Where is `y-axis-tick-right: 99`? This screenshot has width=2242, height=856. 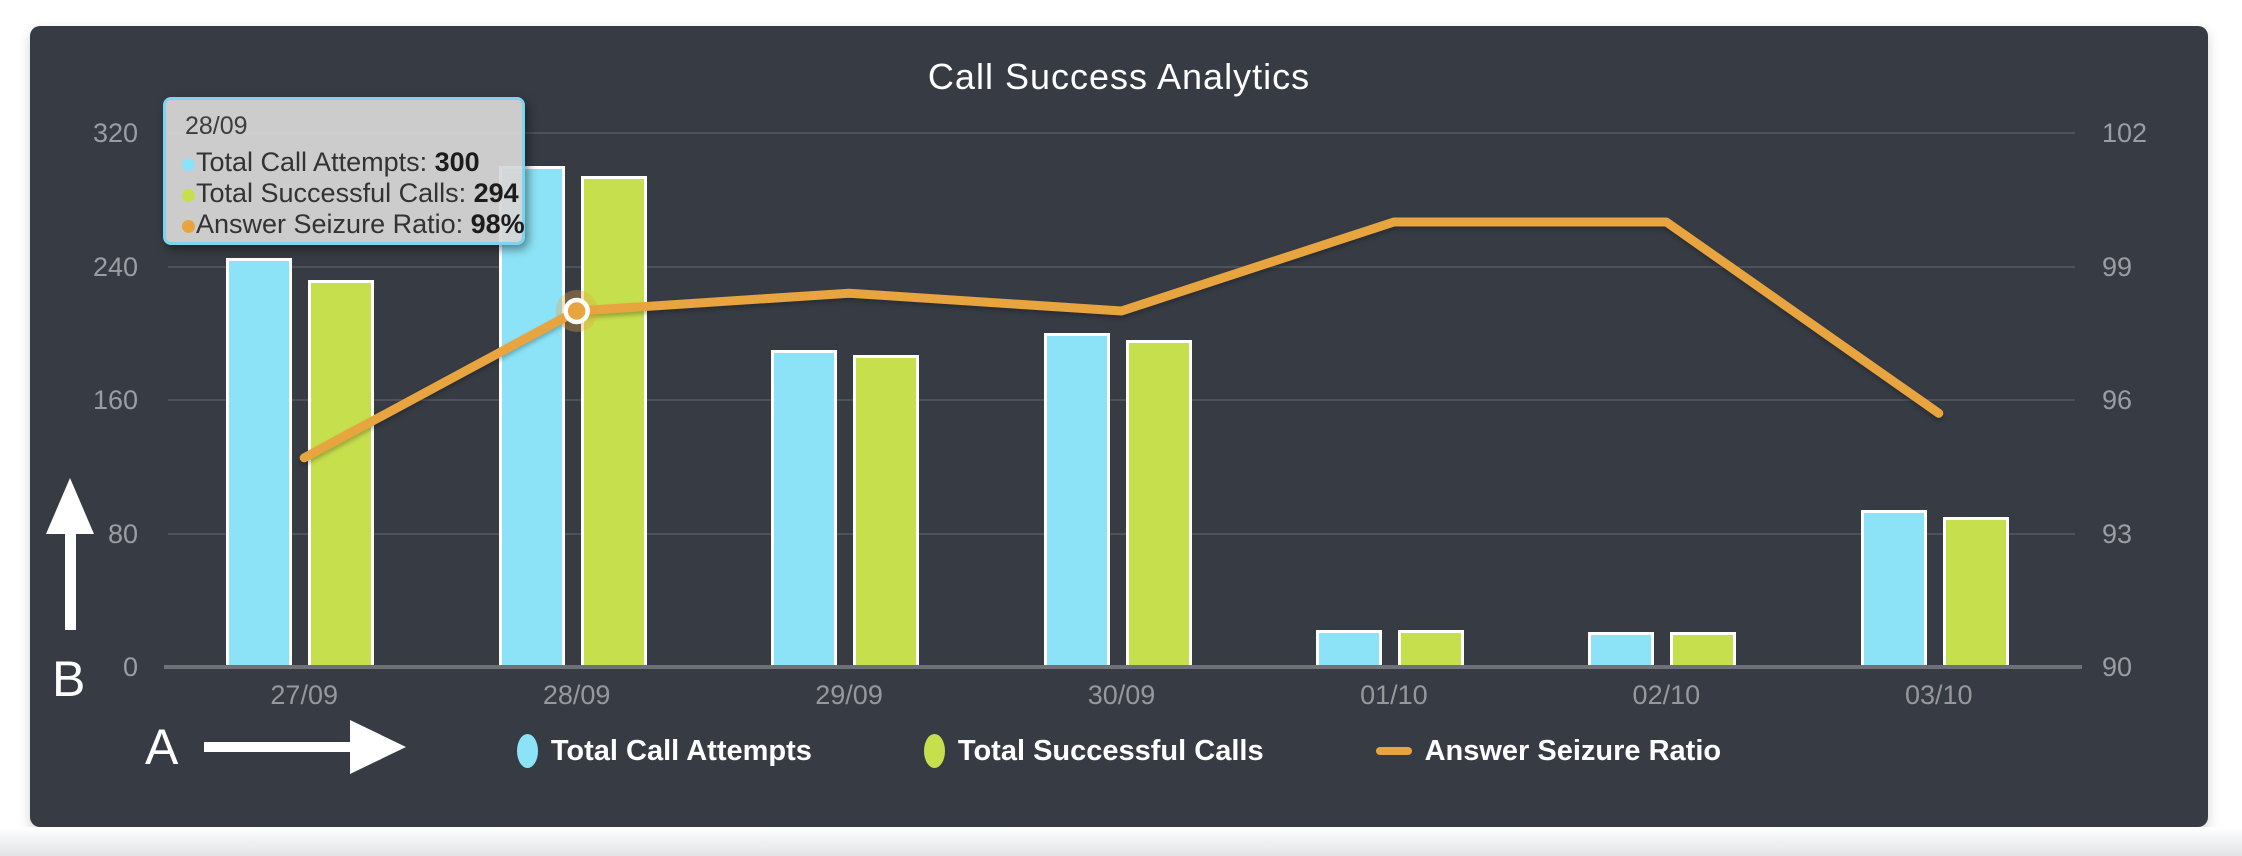
y-axis-tick-right: 99 is located at coordinates (2117, 266).